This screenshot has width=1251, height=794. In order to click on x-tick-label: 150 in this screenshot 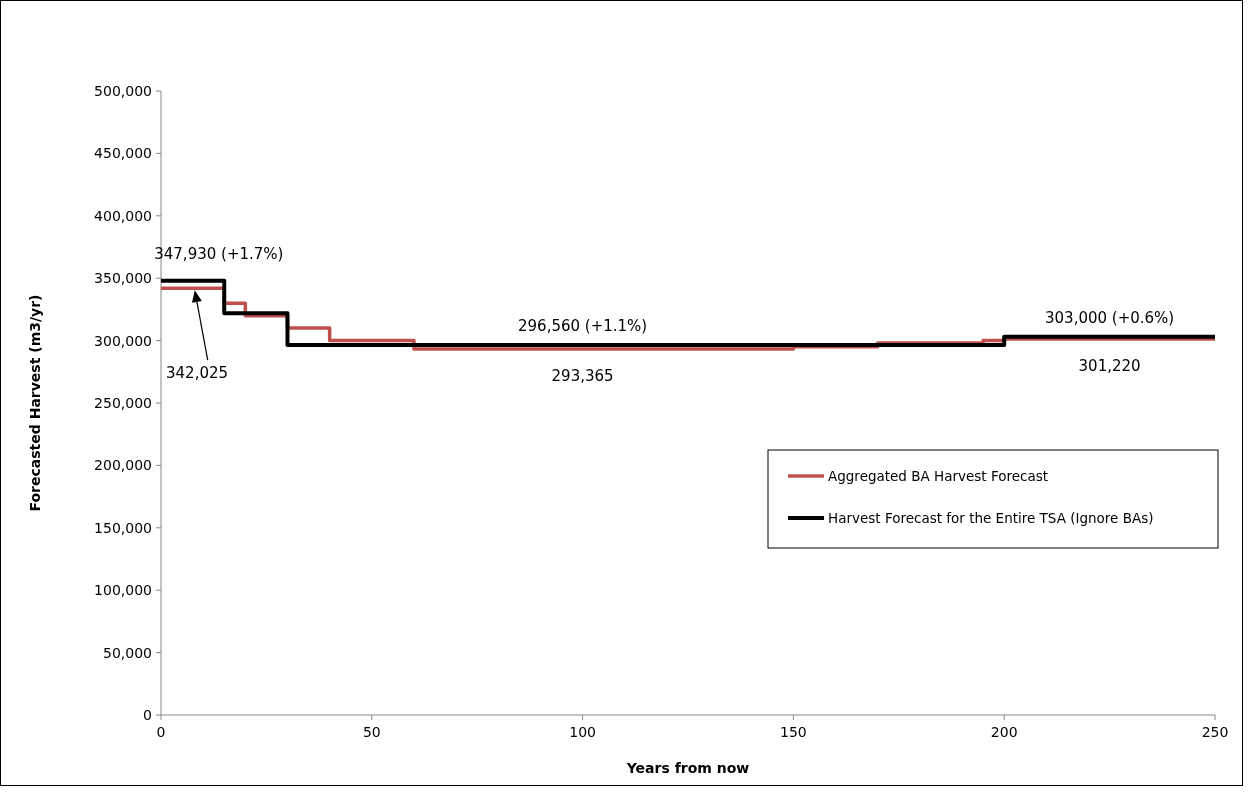, I will do `click(793, 732)`.